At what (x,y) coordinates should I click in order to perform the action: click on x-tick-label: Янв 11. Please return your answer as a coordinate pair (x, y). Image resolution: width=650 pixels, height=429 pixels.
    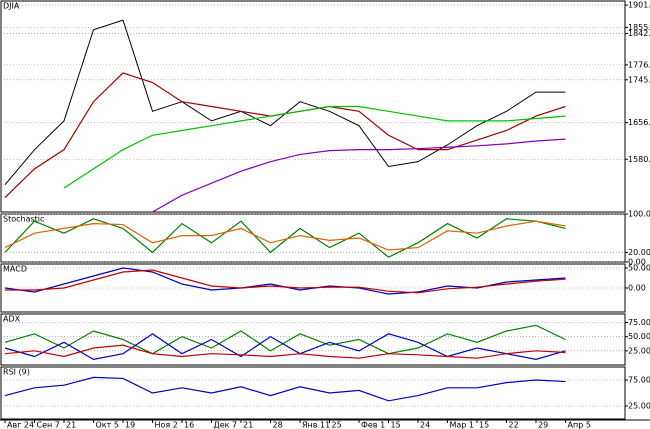
    Looking at the image, I should click on (316, 425).